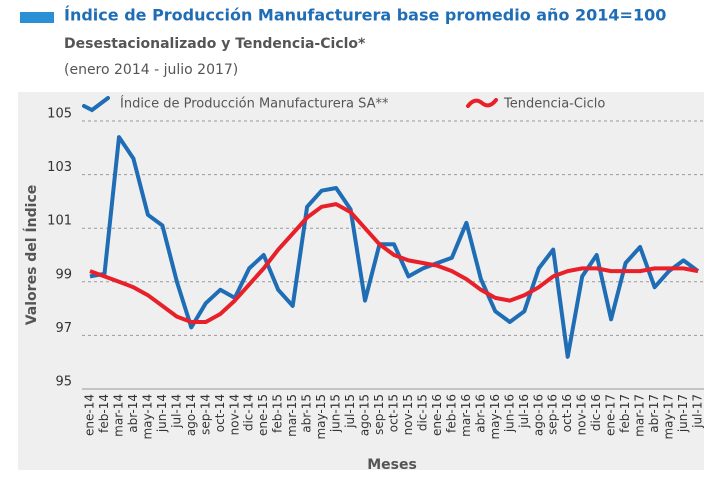 Image resolution: width=704 pixels, height=493 pixels. Describe the element at coordinates (554, 104) in the screenshot. I see `legend-label: Tendencia-Ciclo` at that location.